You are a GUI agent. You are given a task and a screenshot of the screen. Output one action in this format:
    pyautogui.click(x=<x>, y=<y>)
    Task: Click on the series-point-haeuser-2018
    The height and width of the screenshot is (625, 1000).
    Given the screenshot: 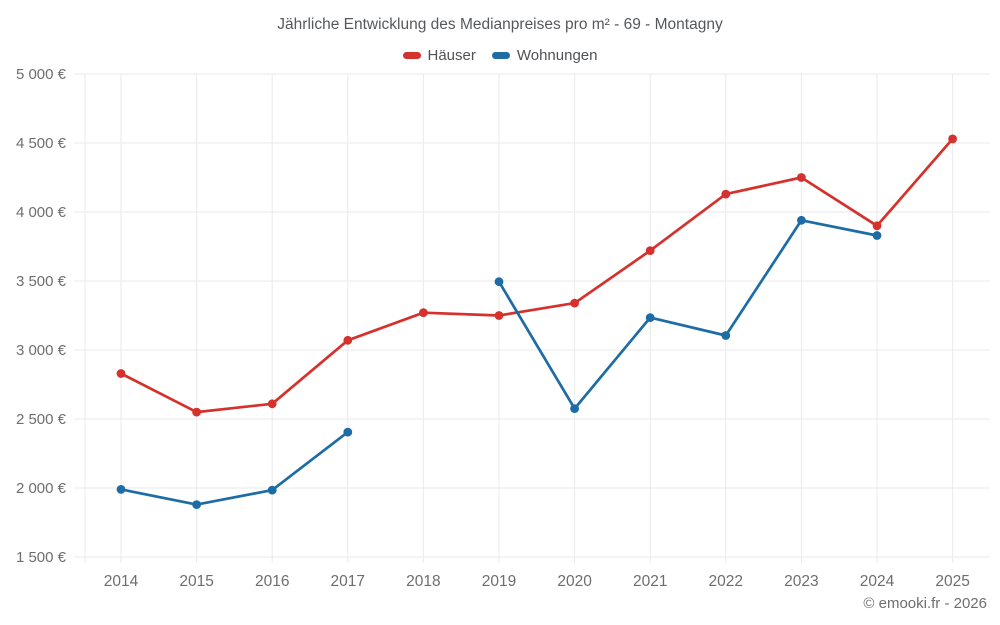 What is the action you would take?
    pyautogui.click(x=423, y=313)
    